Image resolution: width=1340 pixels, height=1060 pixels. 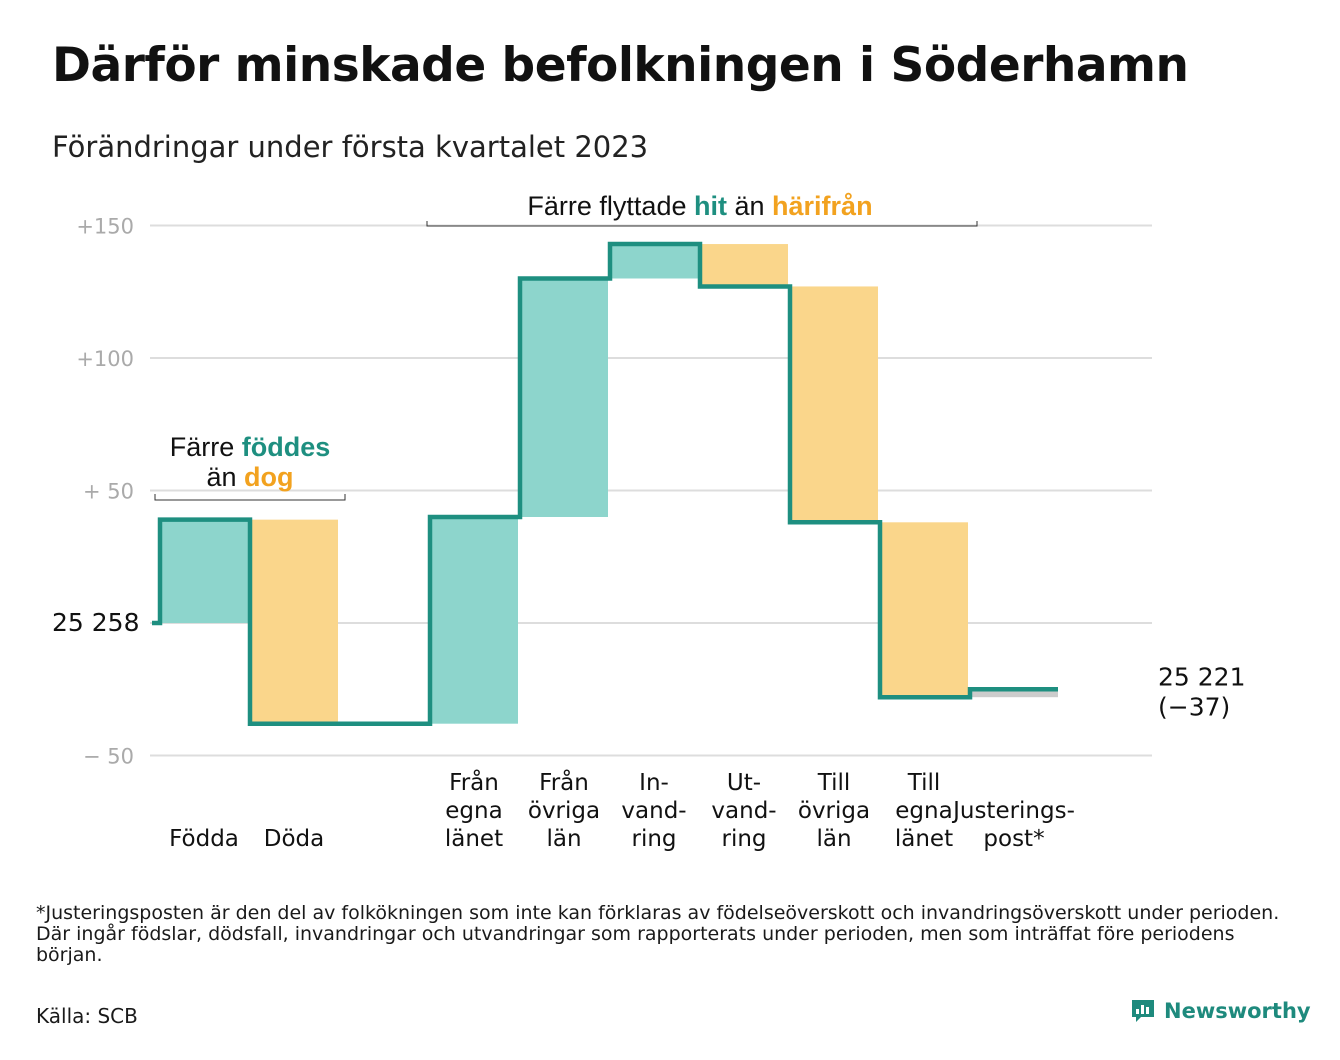 What do you see at coordinates (610, 206) in the screenshot?
I see `annotation-segment: Färre flyttade` at bounding box center [610, 206].